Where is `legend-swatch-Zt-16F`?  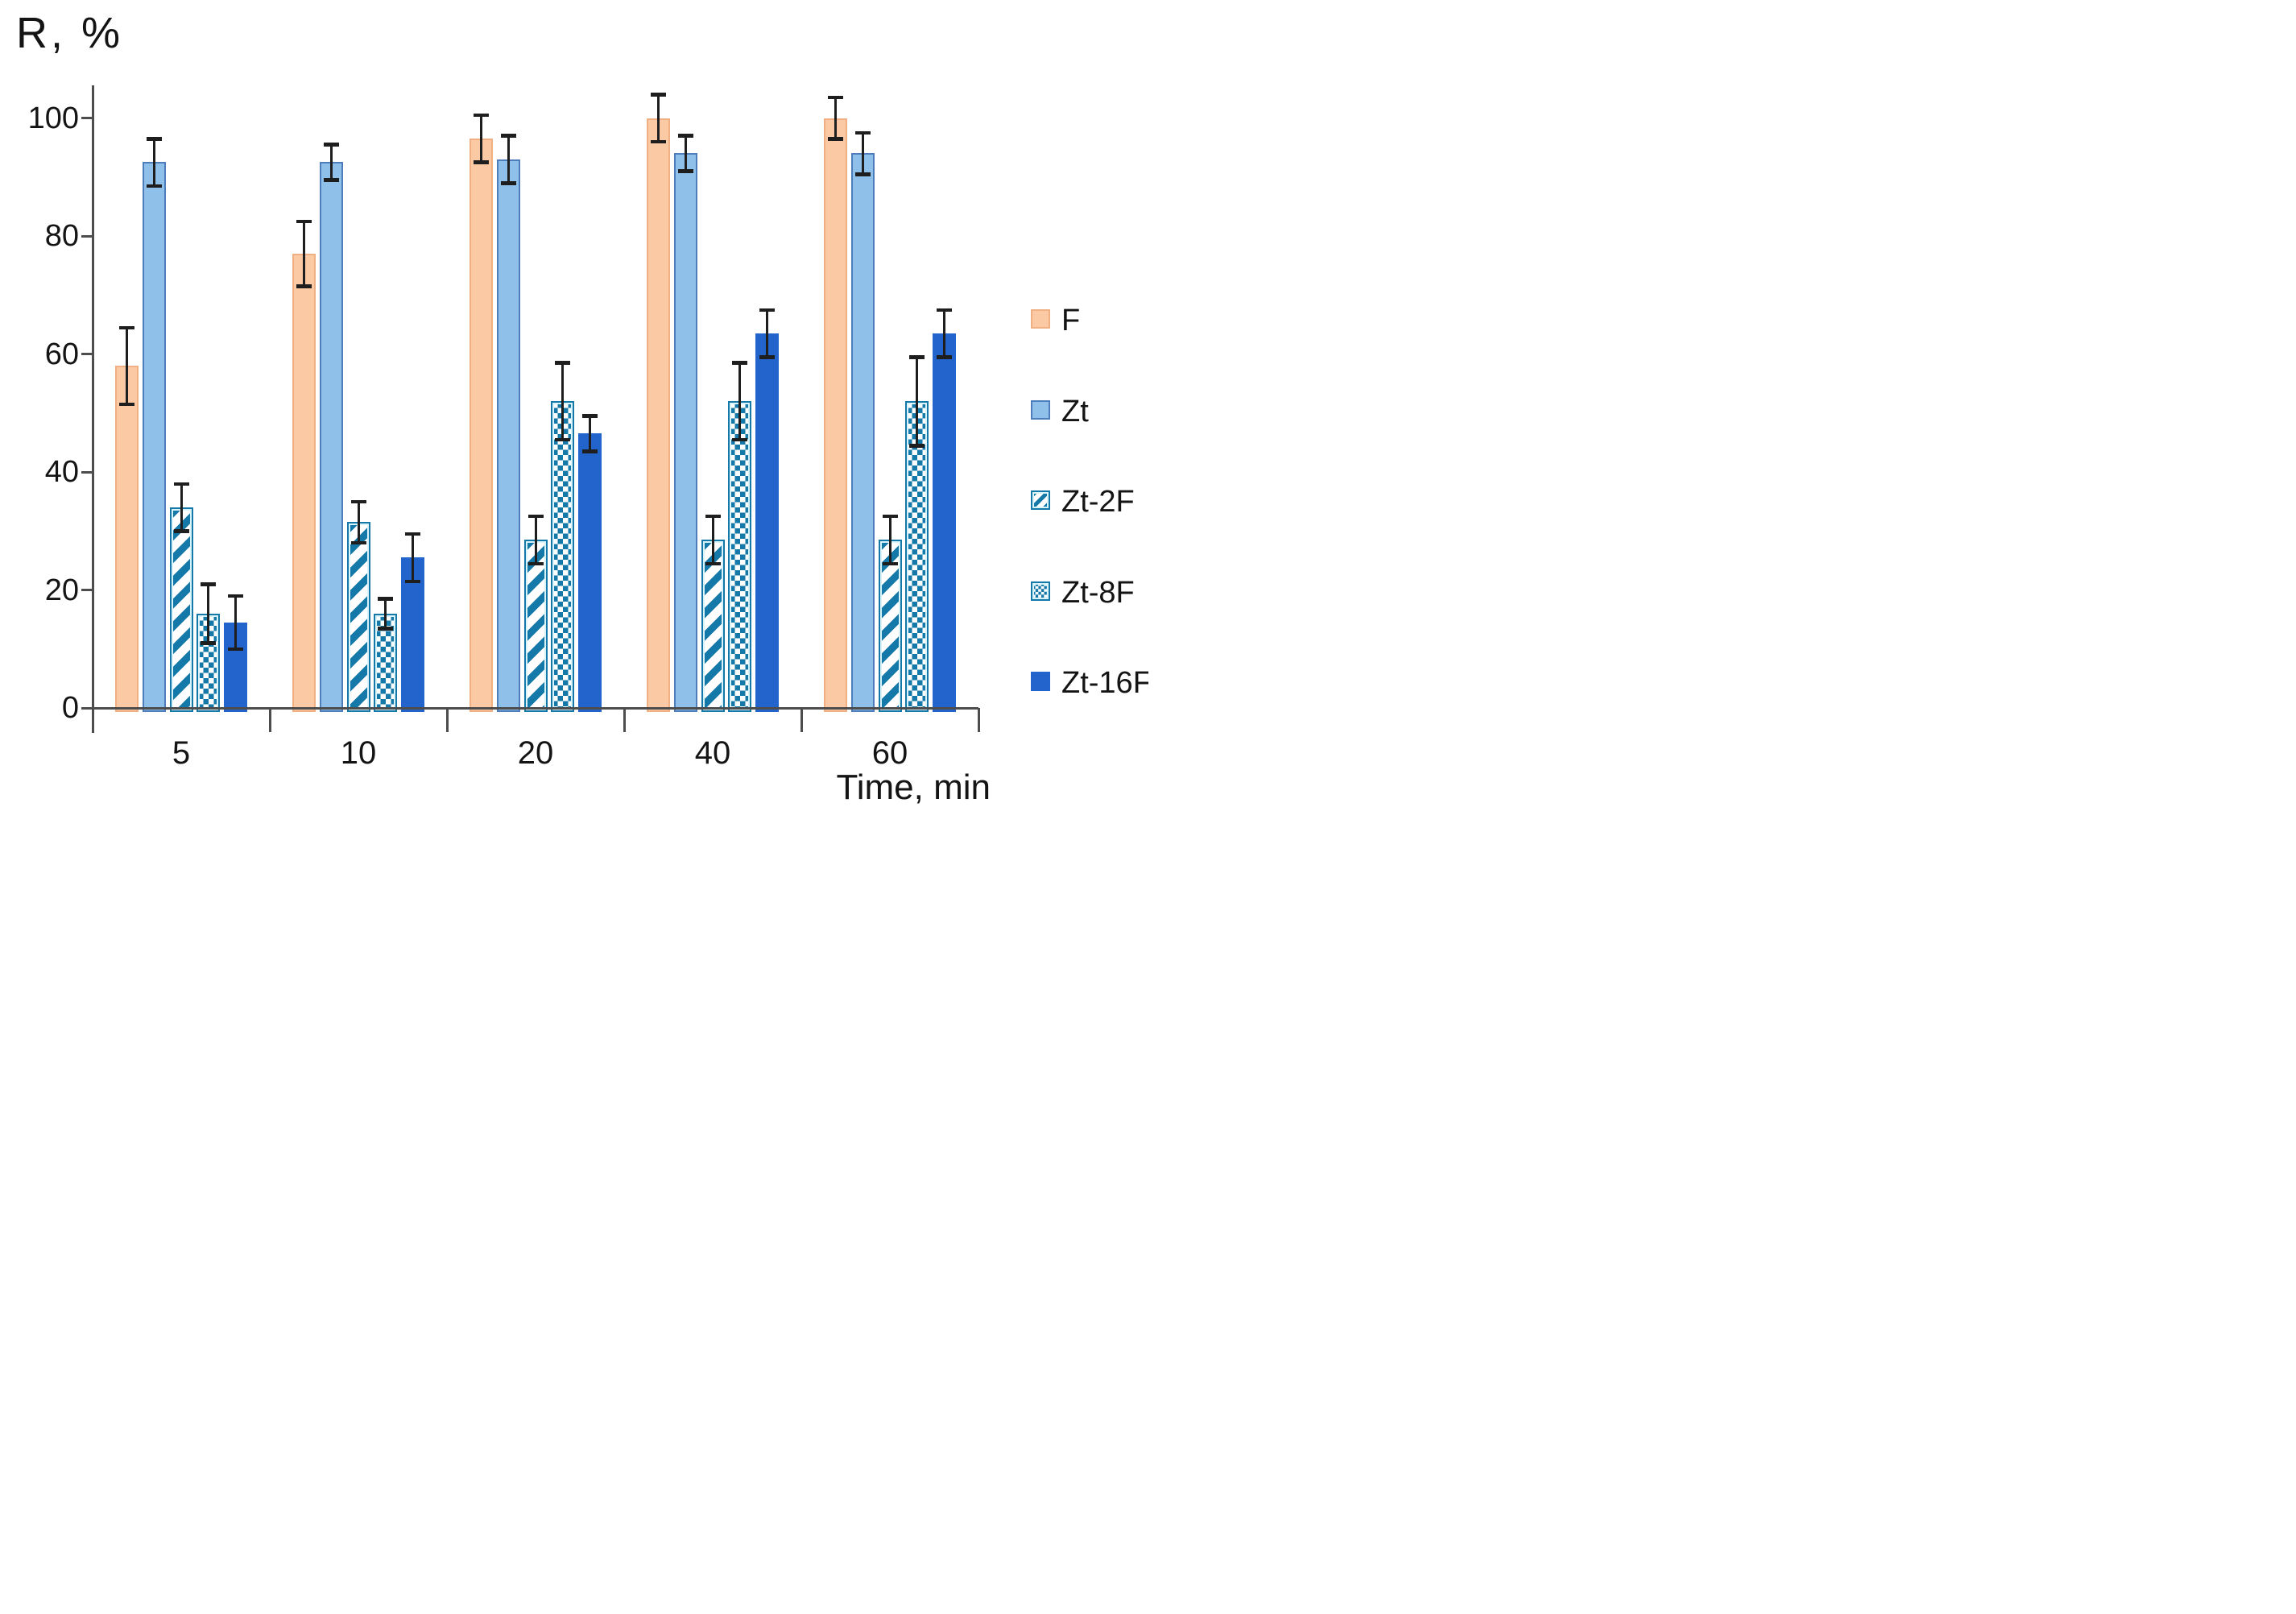
legend-swatch-Zt-16F is located at coordinates (1040, 682).